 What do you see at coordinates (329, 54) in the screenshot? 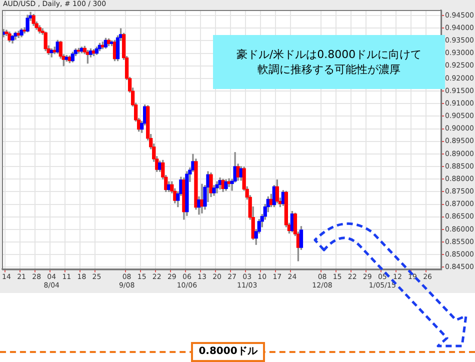
I see `annotation: 豪ドル/米ドルは0.8000ドルに向けて` at bounding box center [329, 54].